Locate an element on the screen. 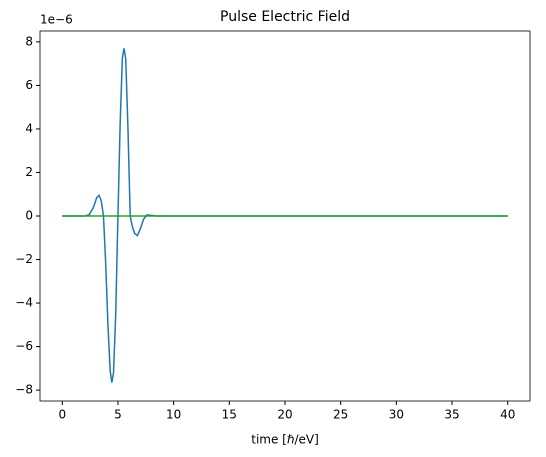 The width and height of the screenshot is (546, 457). x-tick-label: 35 is located at coordinates (451, 415).